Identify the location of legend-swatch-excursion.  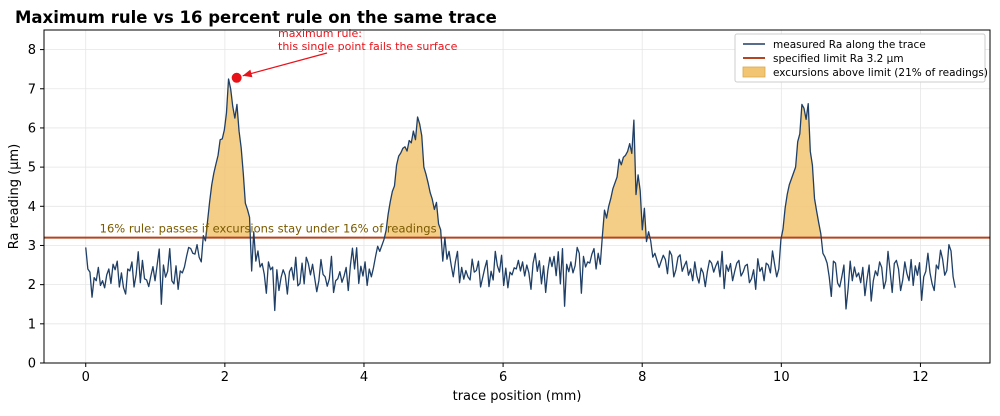
(754, 72).